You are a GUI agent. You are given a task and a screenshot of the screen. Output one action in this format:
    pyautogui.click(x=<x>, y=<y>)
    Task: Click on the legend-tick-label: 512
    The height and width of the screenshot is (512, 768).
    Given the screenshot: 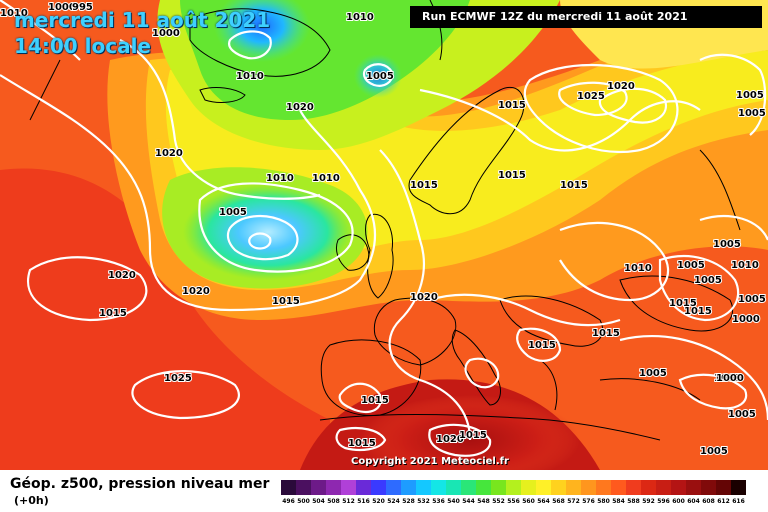 What is the action you would take?
    pyautogui.click(x=348, y=501)
    